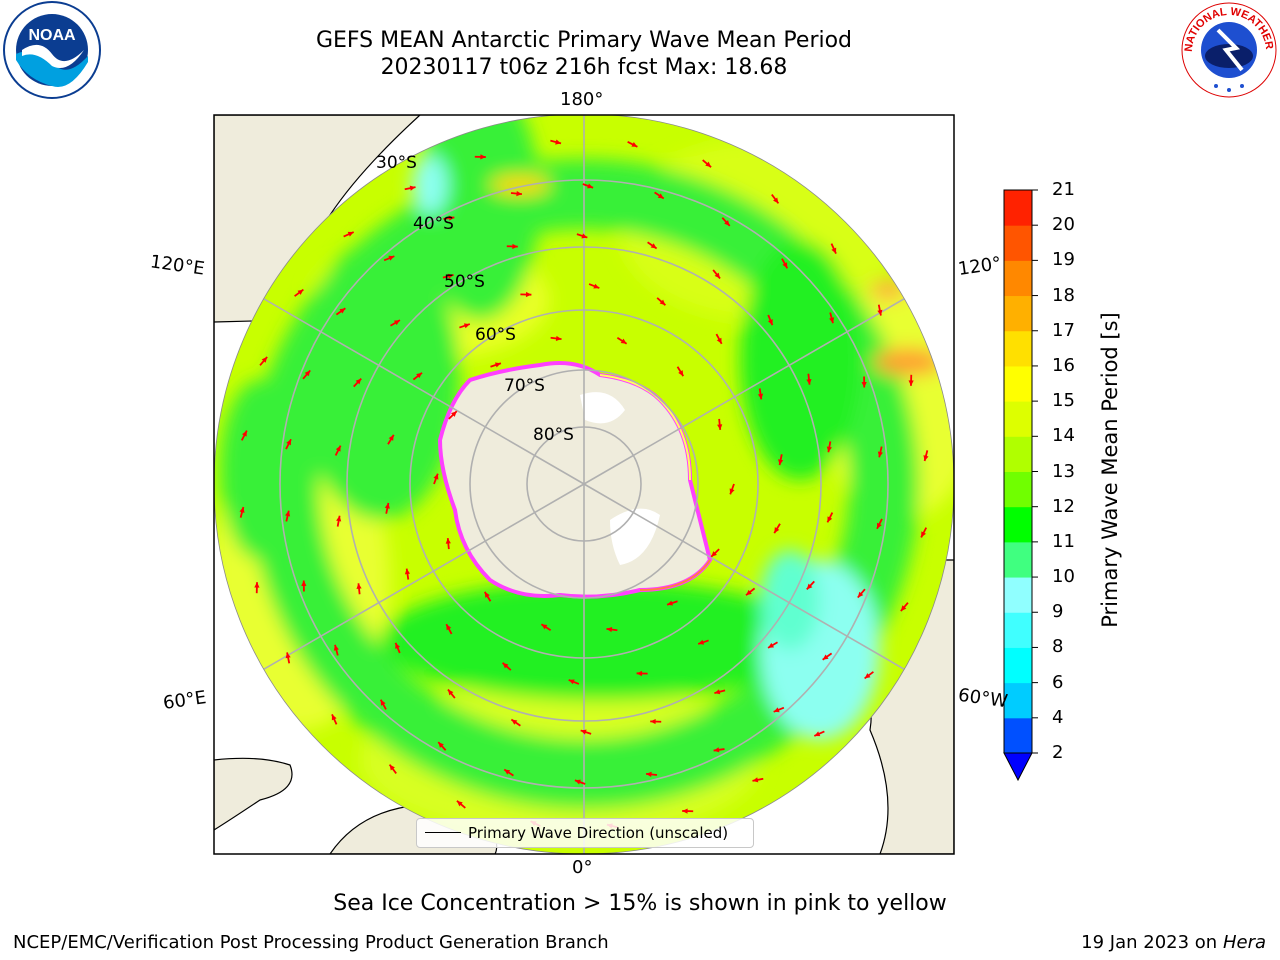 The height and width of the screenshot is (960, 1280). Describe the element at coordinates (1063, 541) in the screenshot. I see `colorbar-tick-label: 11` at that location.